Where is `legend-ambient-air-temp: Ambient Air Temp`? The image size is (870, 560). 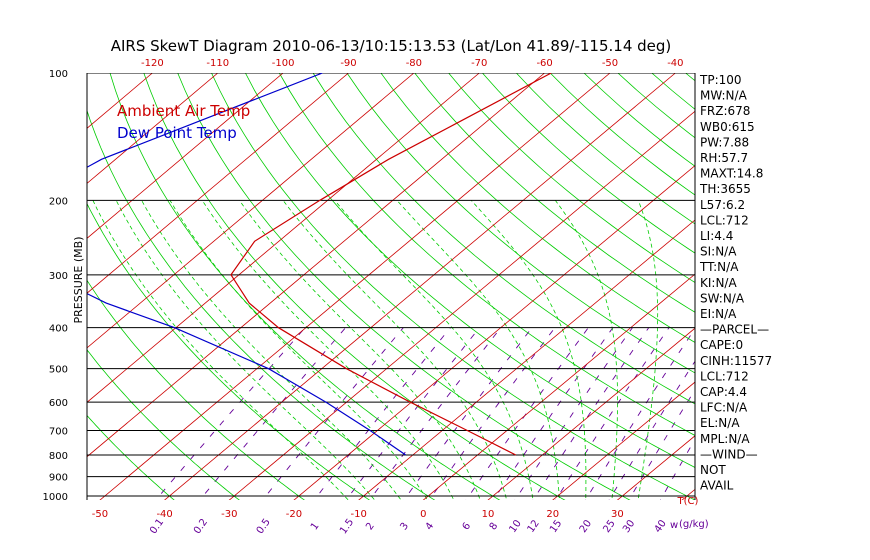 legend-ambient-air-temp: Ambient Air Temp is located at coordinates (183, 111).